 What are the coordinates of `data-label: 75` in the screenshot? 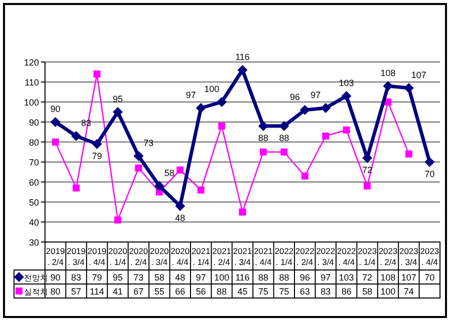 It's located at (284, 291).